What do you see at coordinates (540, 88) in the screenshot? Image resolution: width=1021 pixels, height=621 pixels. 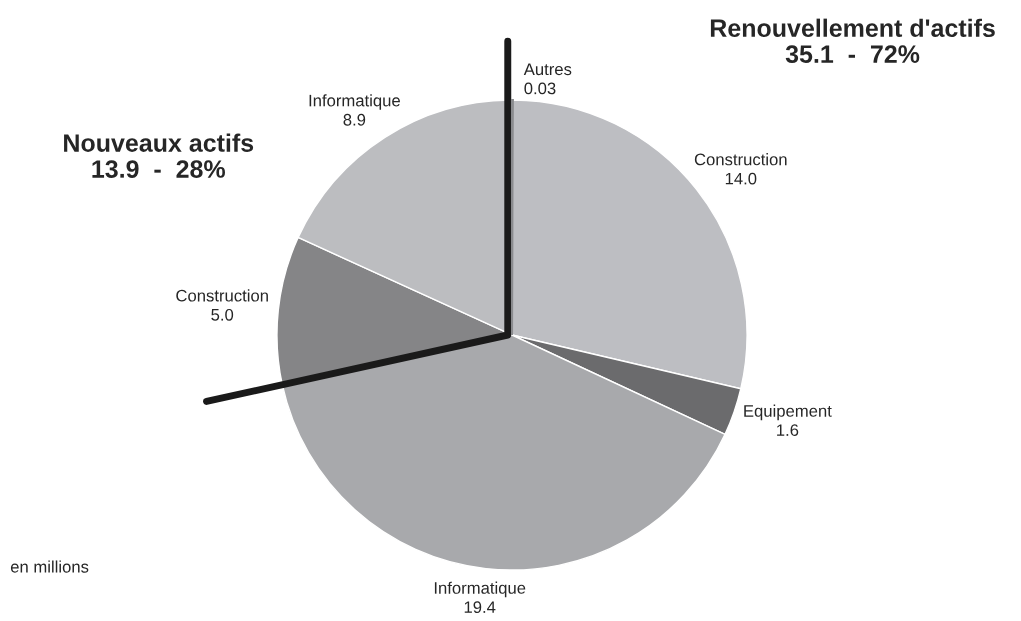 I see `data-label: 0.03` at bounding box center [540, 88].